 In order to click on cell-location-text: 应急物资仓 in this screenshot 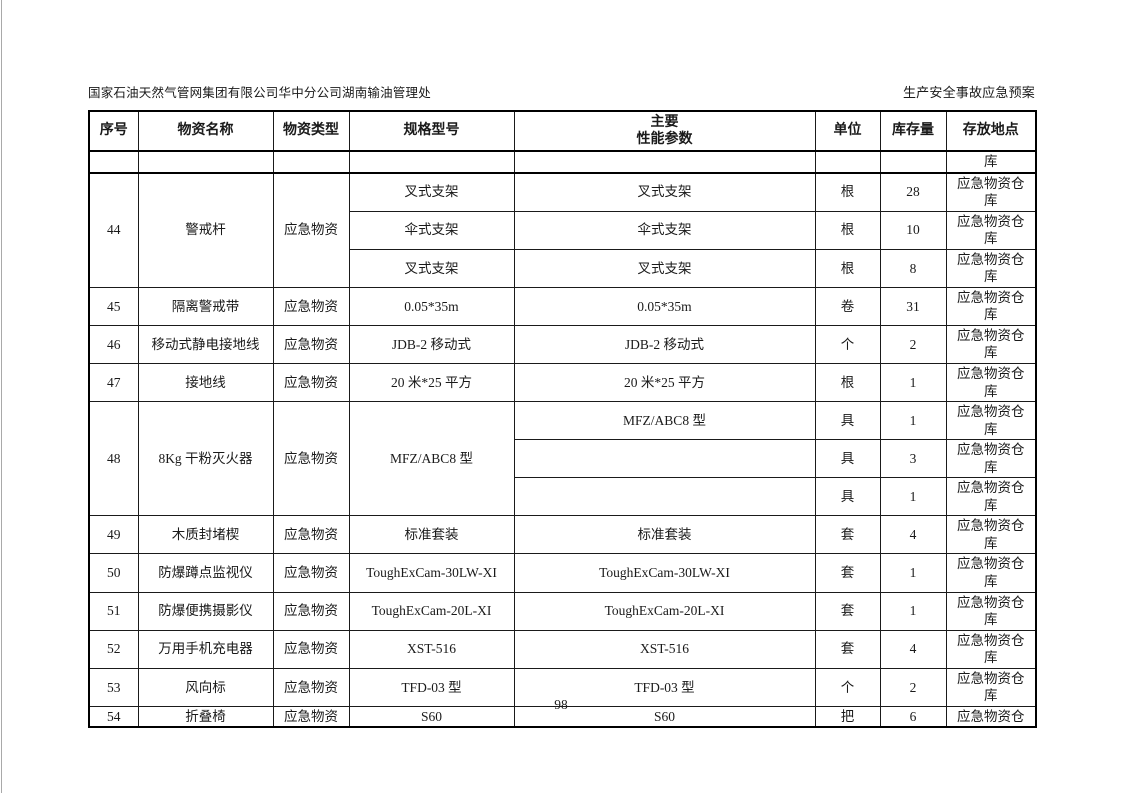, I will do `click(991, 716)`.